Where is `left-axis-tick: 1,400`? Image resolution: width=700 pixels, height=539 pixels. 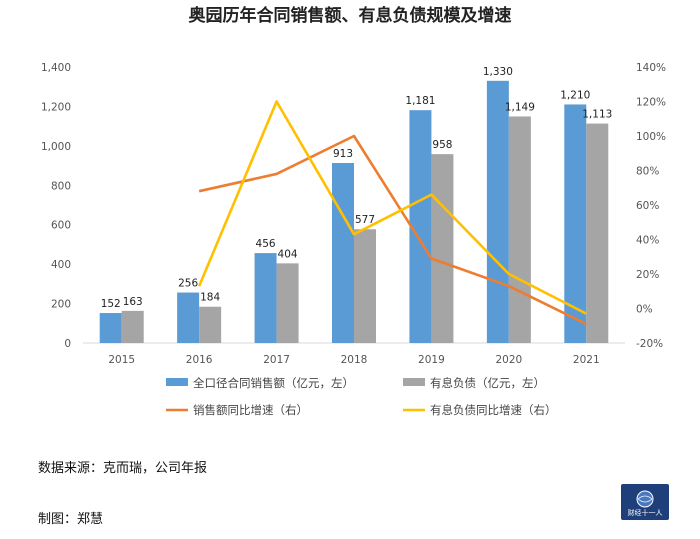
left-axis-tick: 1,400 is located at coordinates (56, 68).